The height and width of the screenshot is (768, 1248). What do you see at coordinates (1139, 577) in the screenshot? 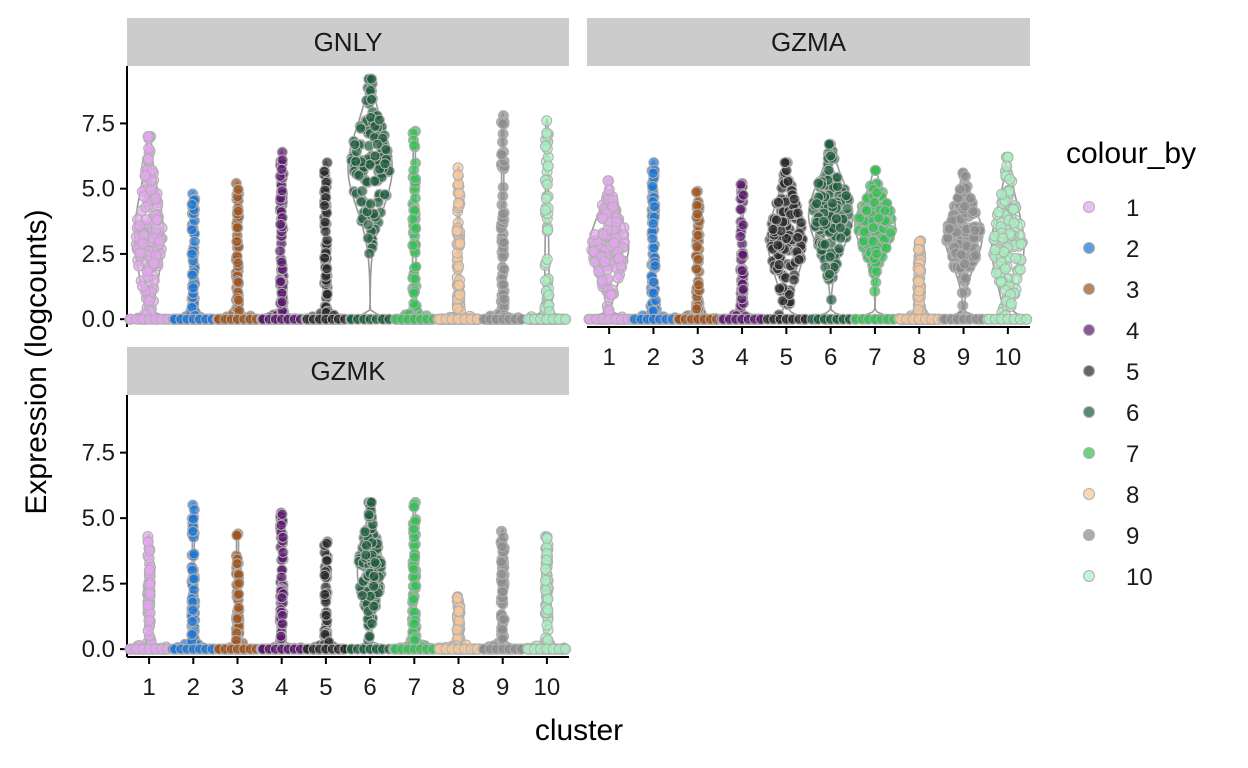
I see `legend-label: 10` at bounding box center [1139, 577].